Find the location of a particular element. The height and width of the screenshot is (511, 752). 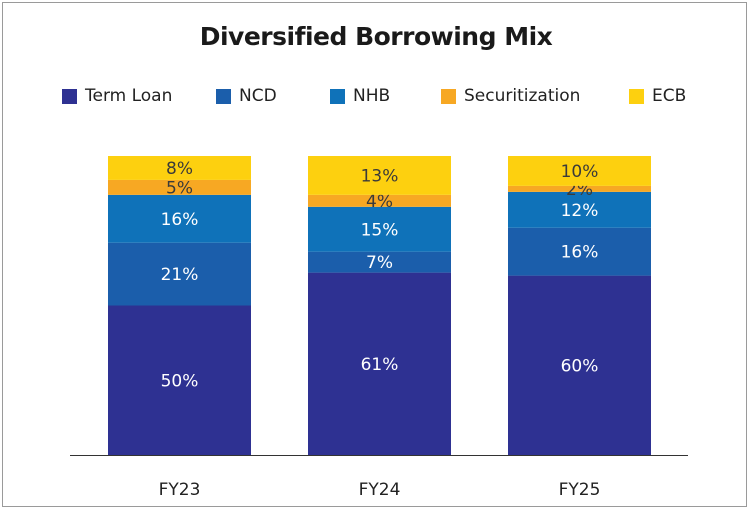

legend-item: NHB is located at coordinates (360, 96).